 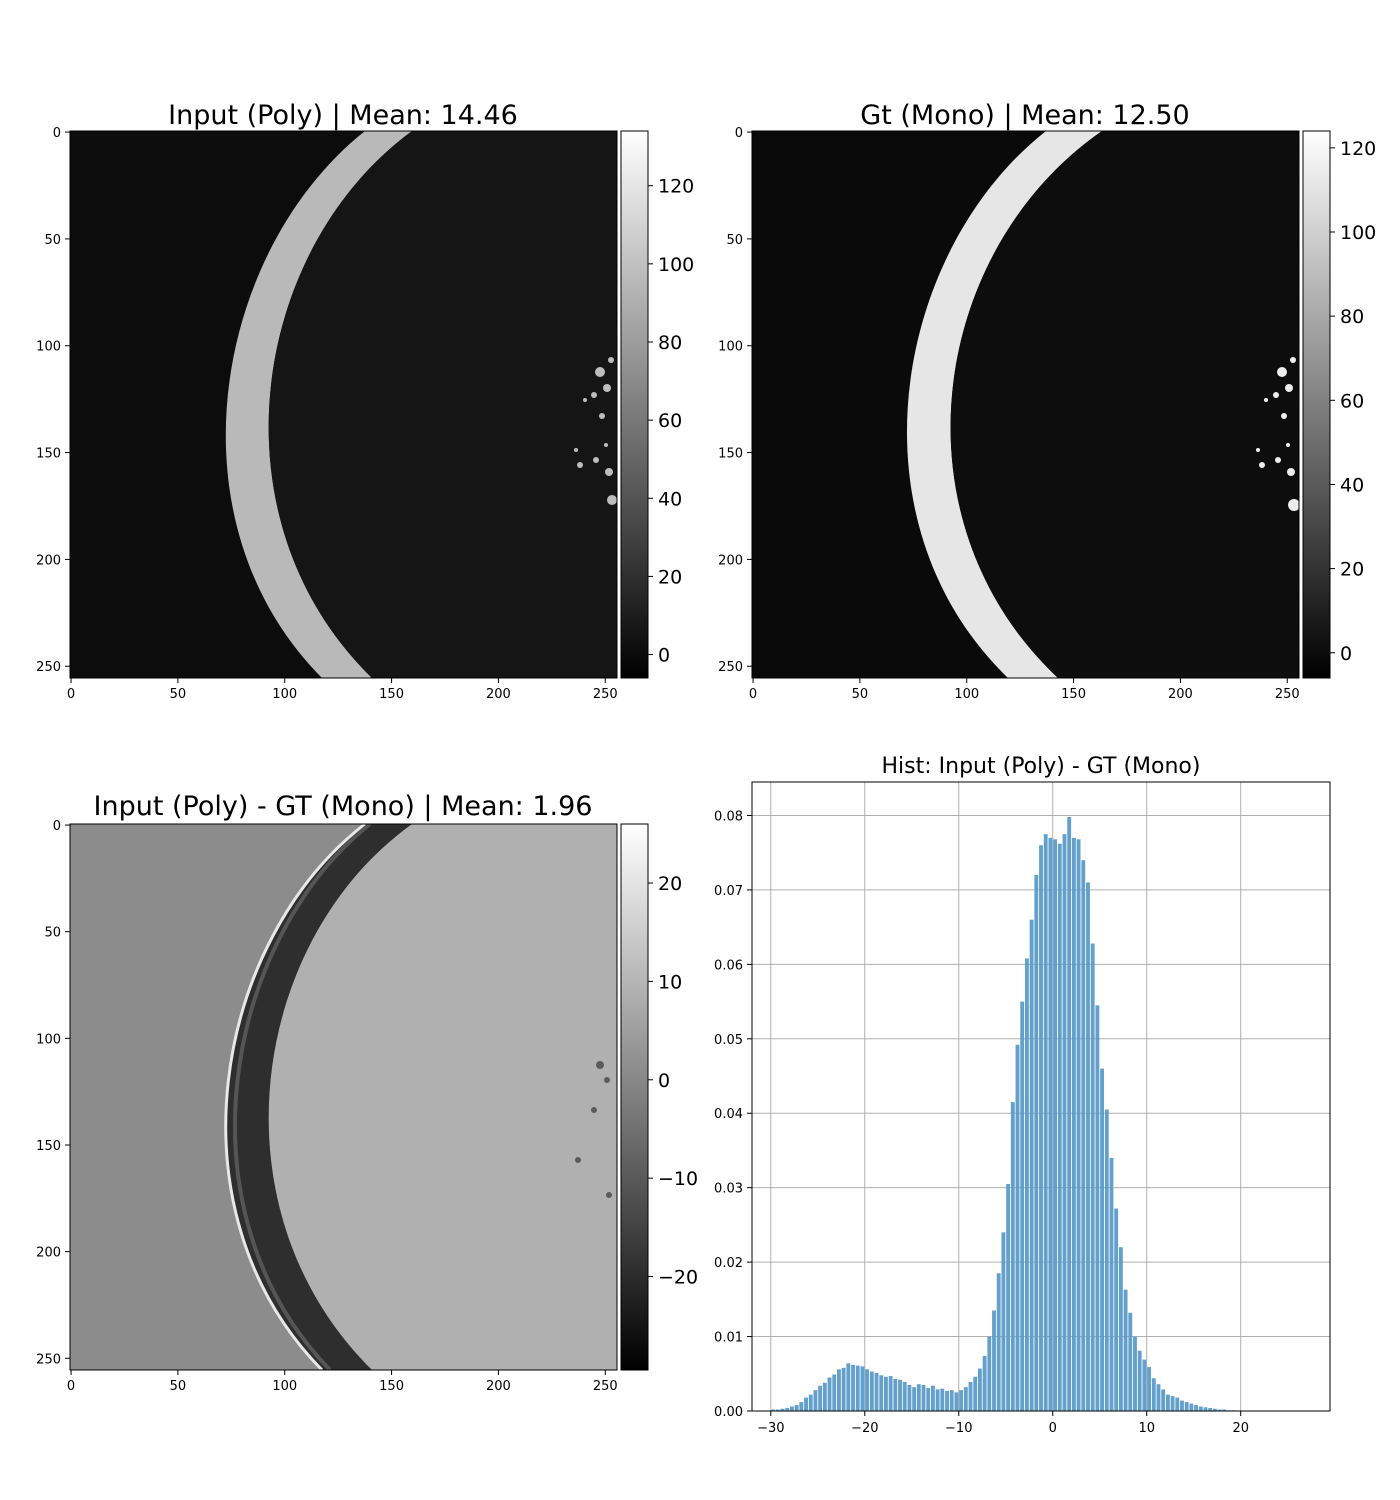 I want to click on y-tick-label: 200, so click(x=48, y=1253).